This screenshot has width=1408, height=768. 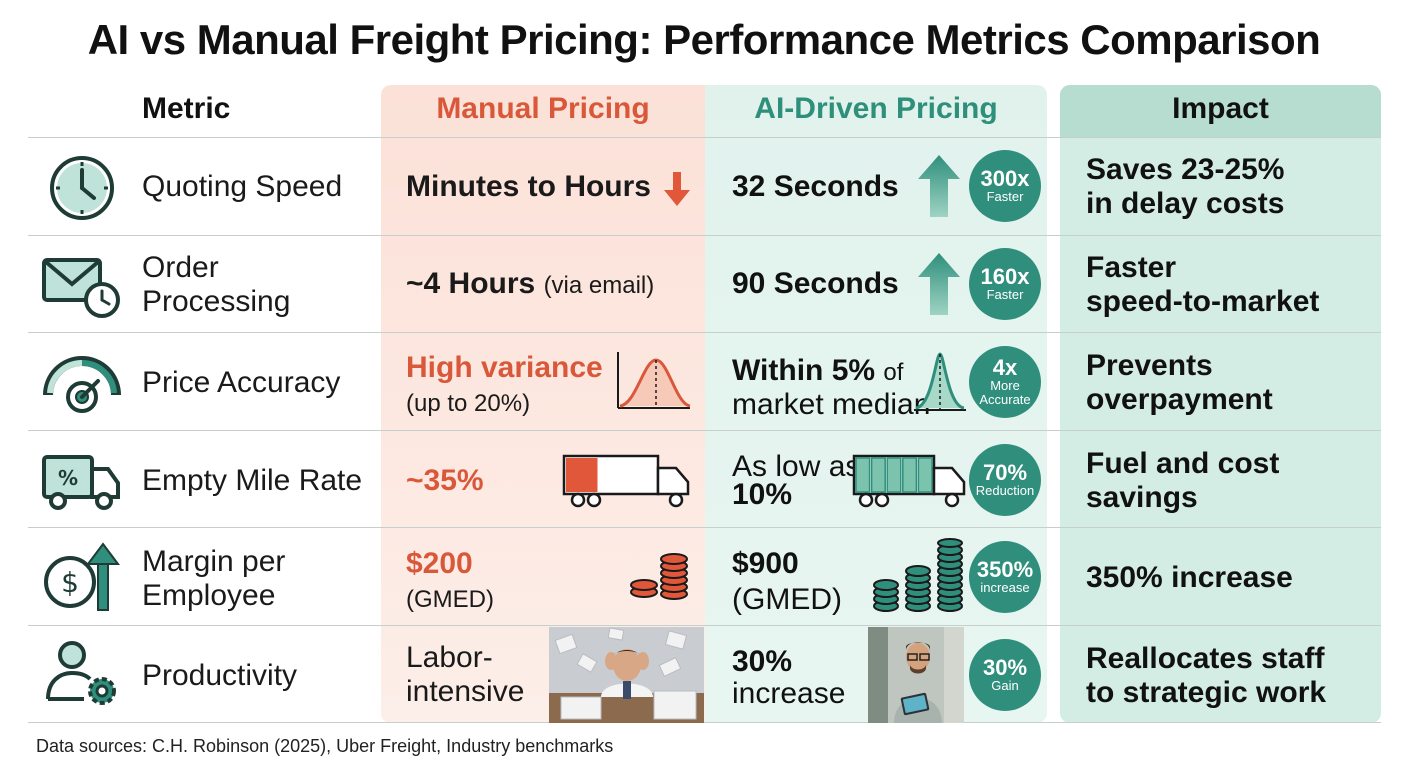 I want to click on improvement-badge: 300x Faster, so click(x=1005, y=186).